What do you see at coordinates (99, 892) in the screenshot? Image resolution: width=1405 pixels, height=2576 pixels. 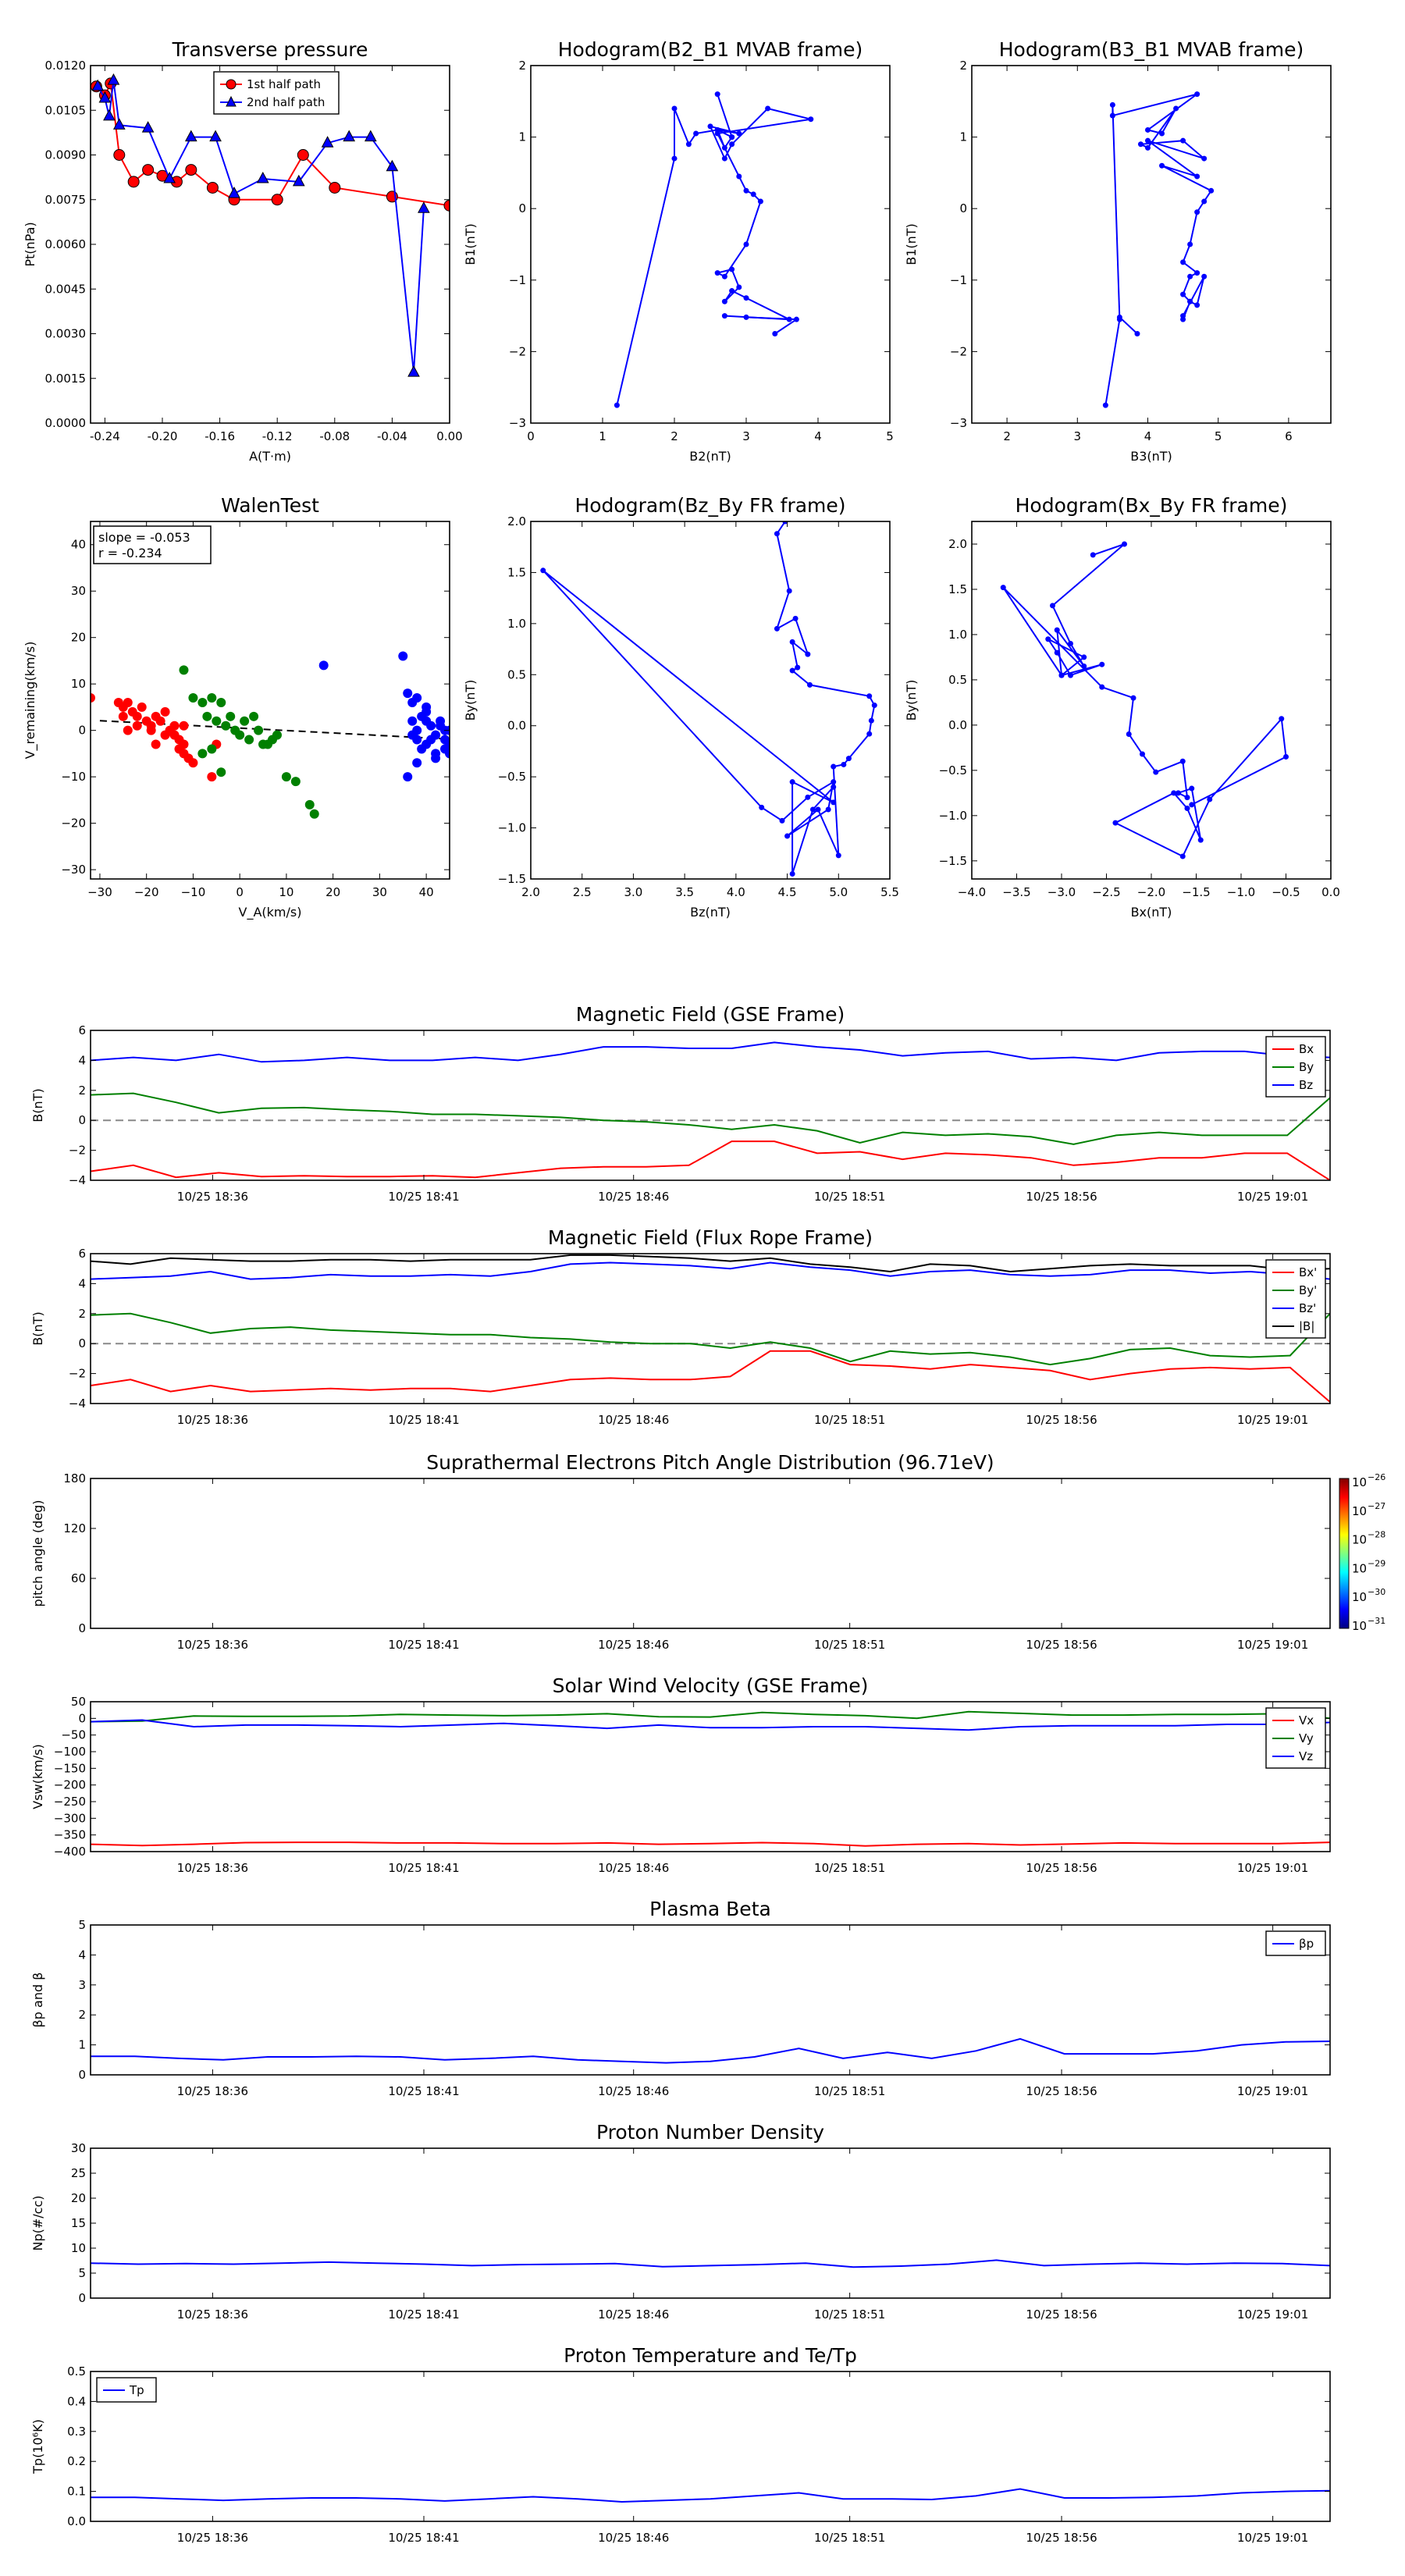 I see `x-tick-label: −30` at bounding box center [99, 892].